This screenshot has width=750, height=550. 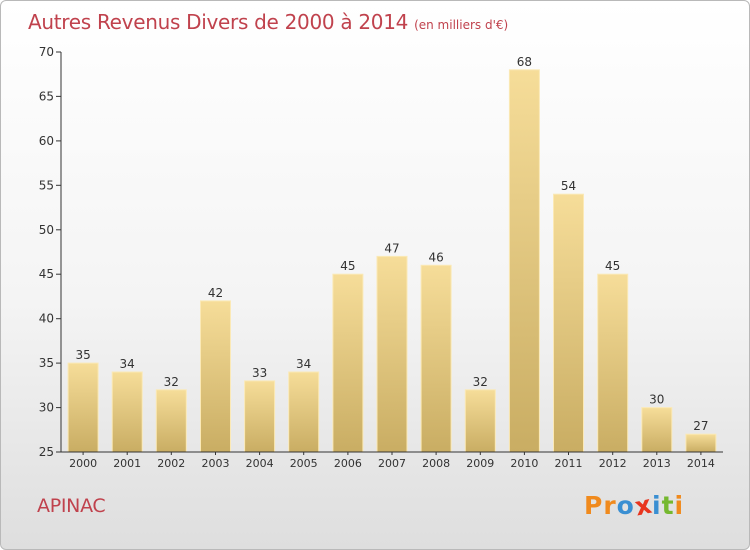 What do you see at coordinates (71, 506) in the screenshot?
I see `place-name: APINAC` at bounding box center [71, 506].